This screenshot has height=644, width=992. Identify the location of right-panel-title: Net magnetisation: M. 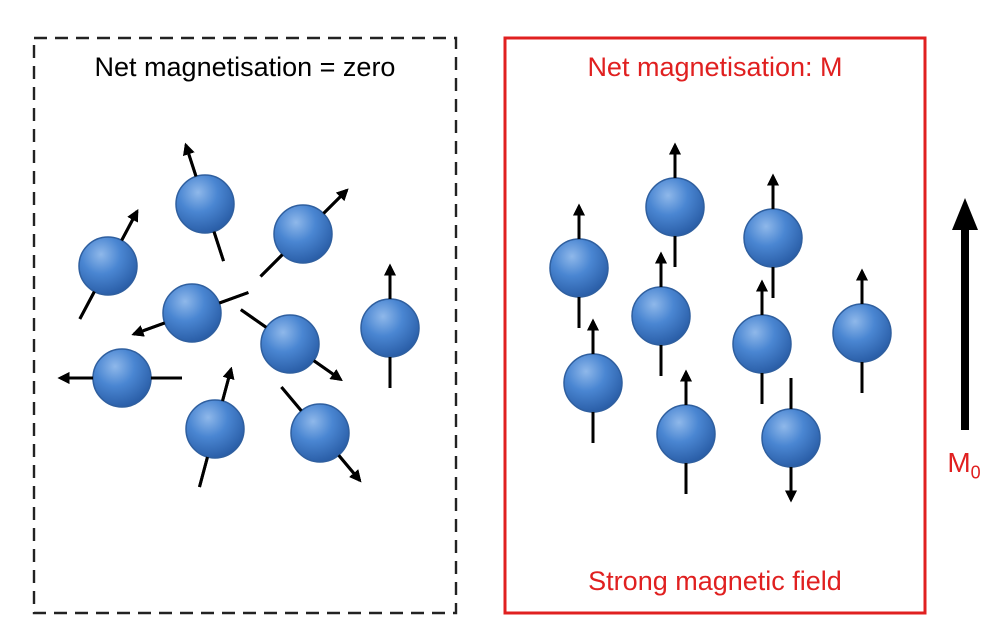
(715, 67).